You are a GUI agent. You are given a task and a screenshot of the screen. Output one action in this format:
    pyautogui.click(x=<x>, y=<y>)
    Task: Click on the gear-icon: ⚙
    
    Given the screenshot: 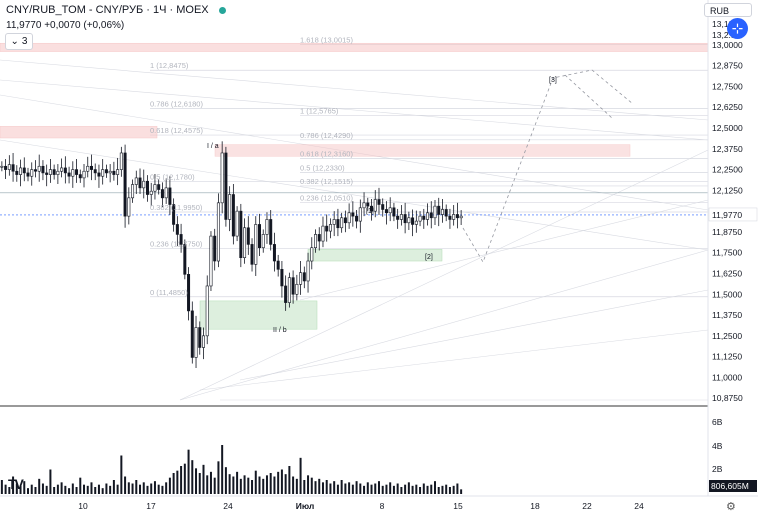 What is the action you would take?
    pyautogui.click(x=731, y=507)
    